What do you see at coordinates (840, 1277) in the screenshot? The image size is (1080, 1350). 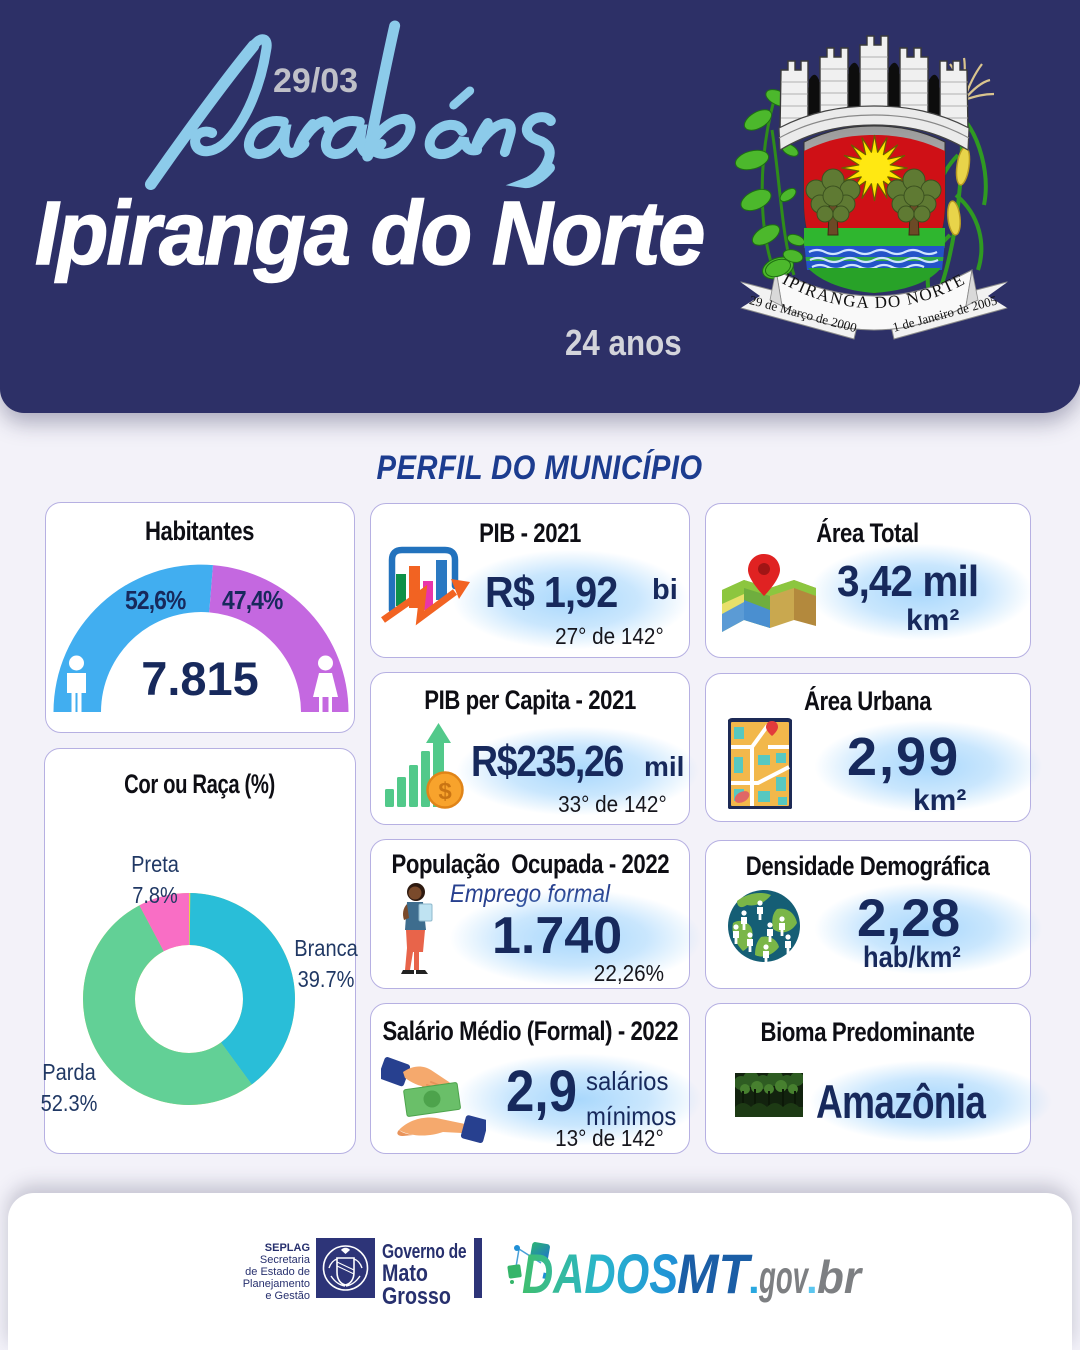 I see `svg-text: br` at bounding box center [840, 1277].